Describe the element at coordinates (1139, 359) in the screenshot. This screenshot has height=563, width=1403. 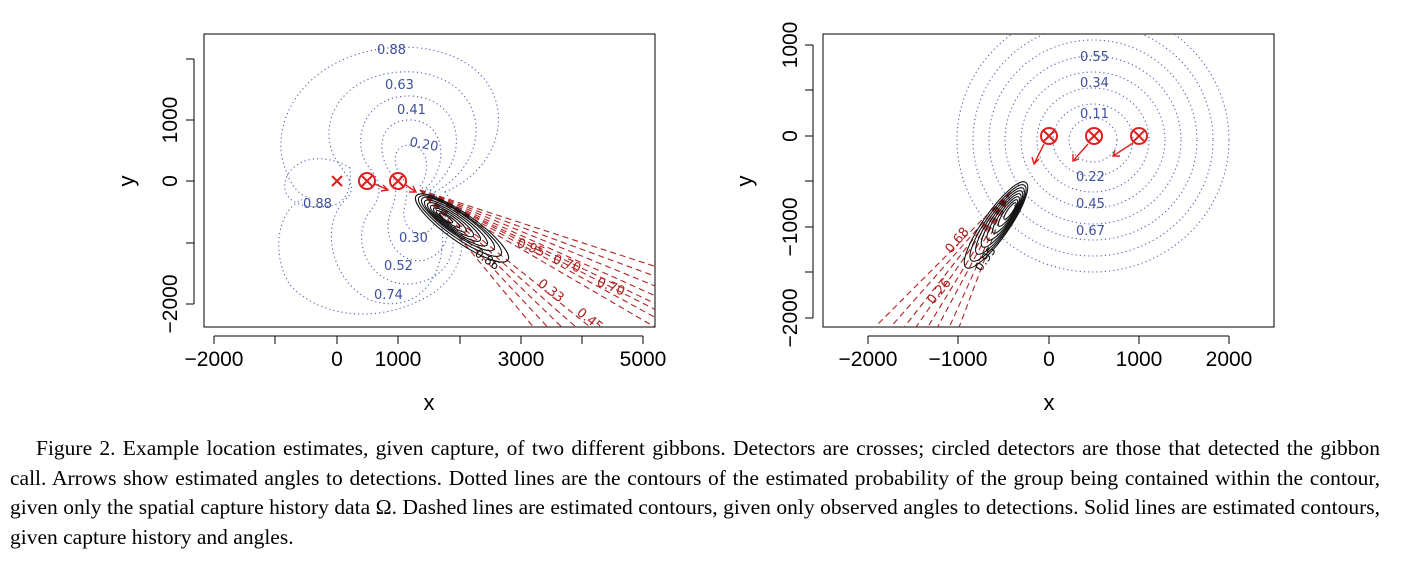
I see `right-x-tick-label: 1000` at that location.